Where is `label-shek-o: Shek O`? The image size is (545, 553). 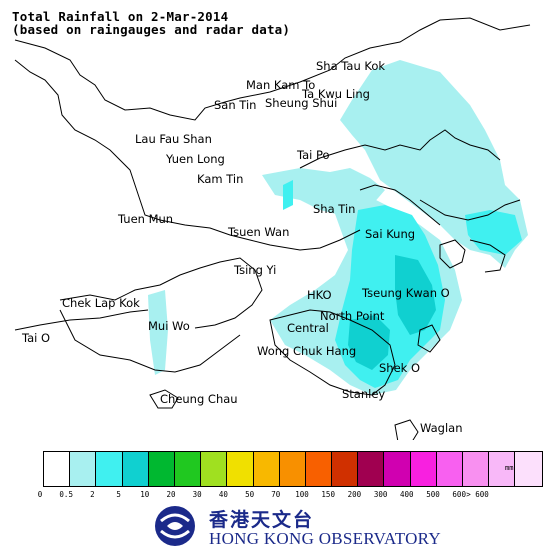
label-shek-o: Shek O is located at coordinates (399, 368).